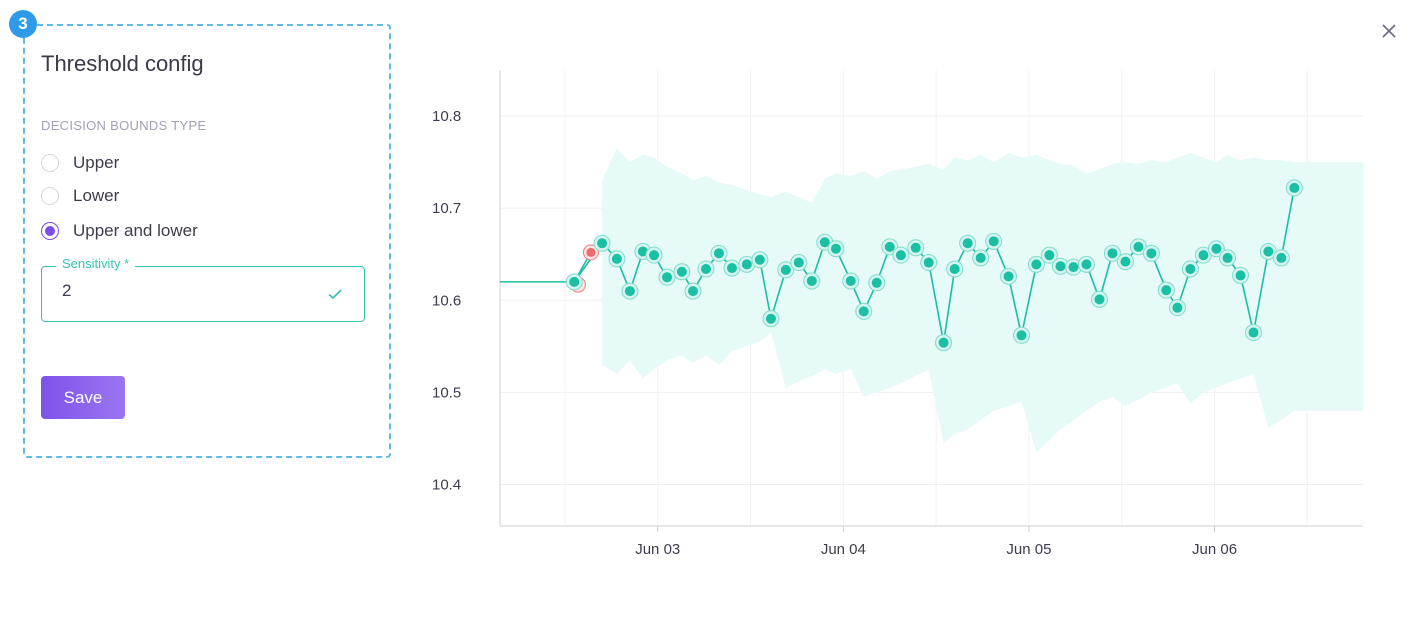 This screenshot has width=1424, height=636. I want to click on y-tick-label: 10.4, so click(446, 485).